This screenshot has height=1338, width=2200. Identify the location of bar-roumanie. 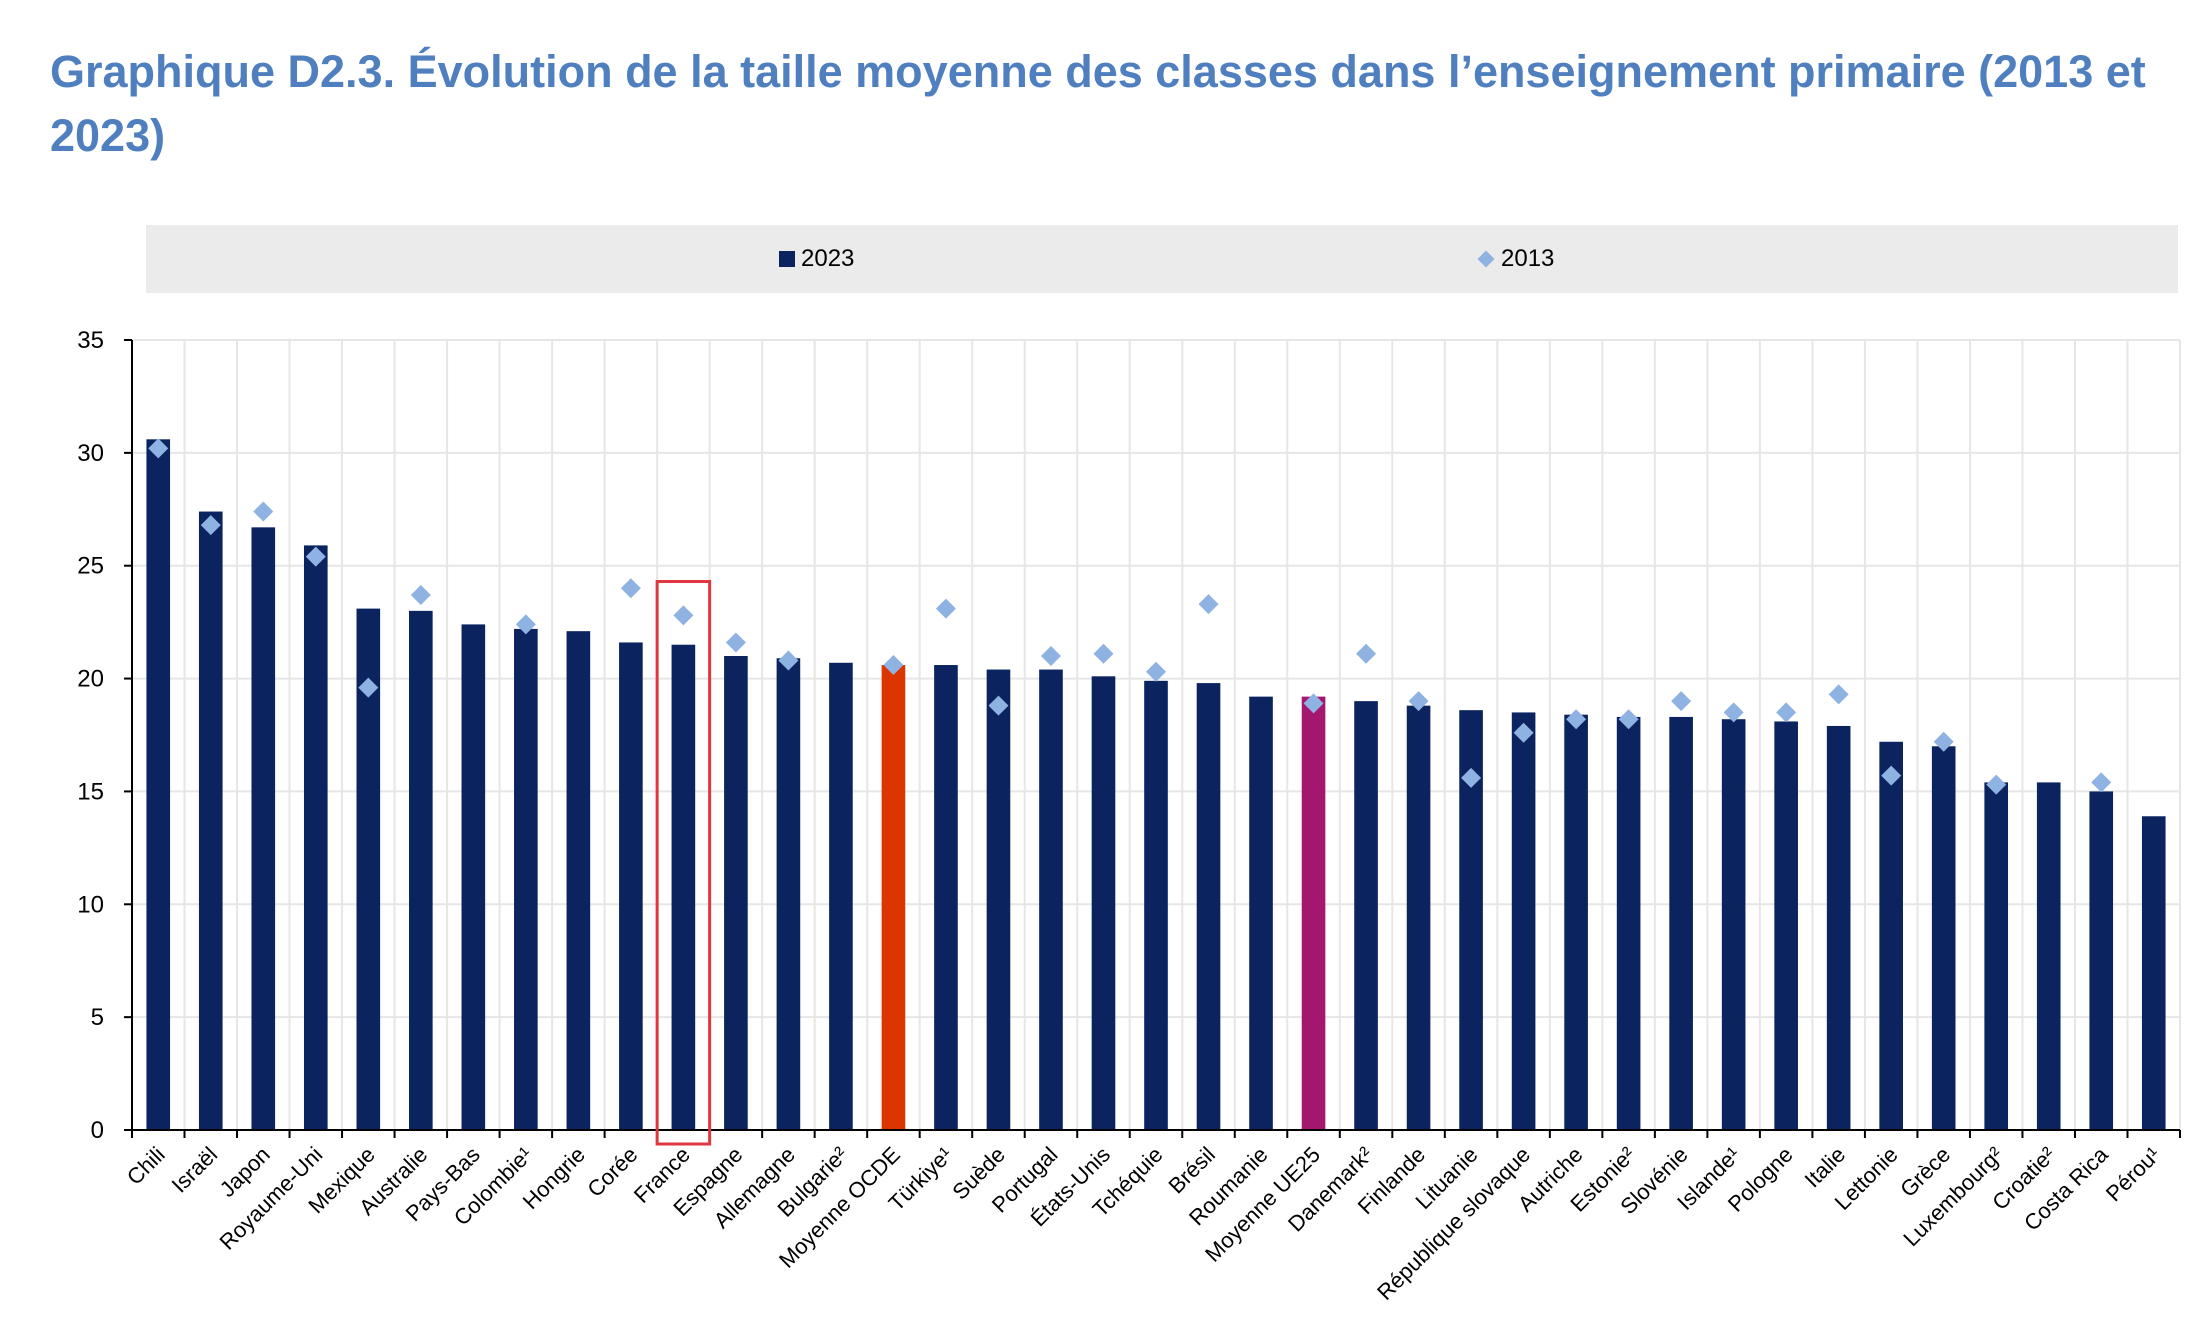
(1261, 913).